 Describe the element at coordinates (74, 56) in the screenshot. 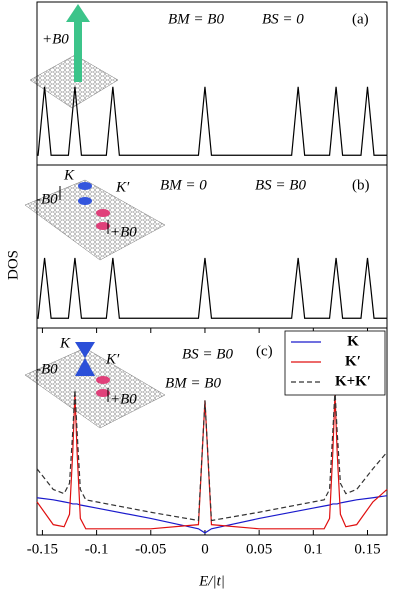

I see `inset-a` at that location.